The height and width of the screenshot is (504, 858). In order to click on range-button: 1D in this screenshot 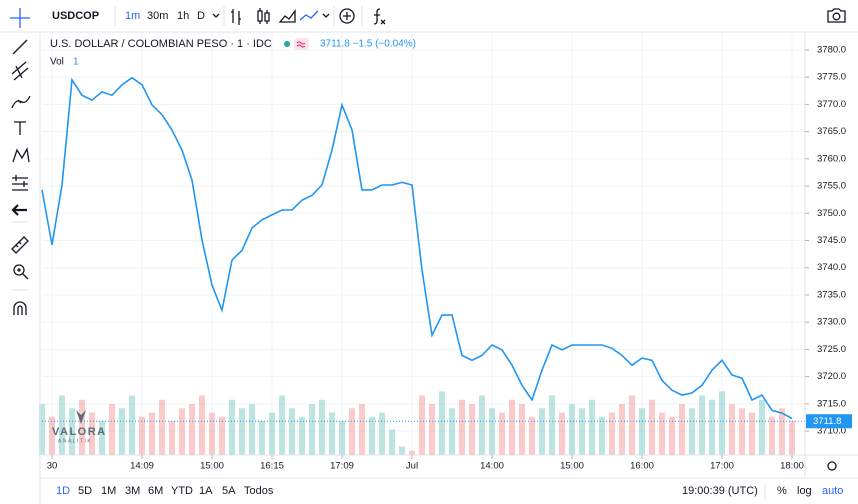, I will do `click(63, 491)`.